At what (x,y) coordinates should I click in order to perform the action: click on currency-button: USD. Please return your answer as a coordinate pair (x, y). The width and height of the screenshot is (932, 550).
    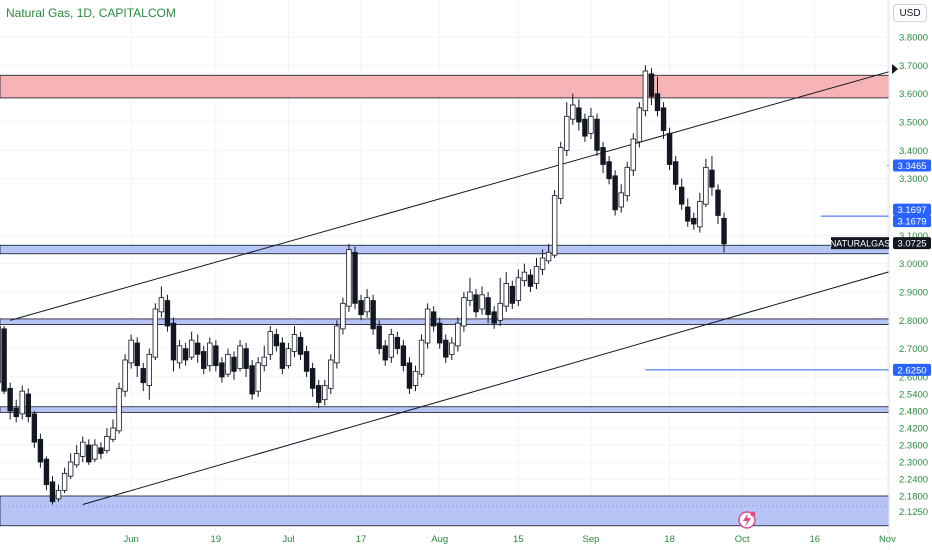
    Looking at the image, I should click on (910, 13).